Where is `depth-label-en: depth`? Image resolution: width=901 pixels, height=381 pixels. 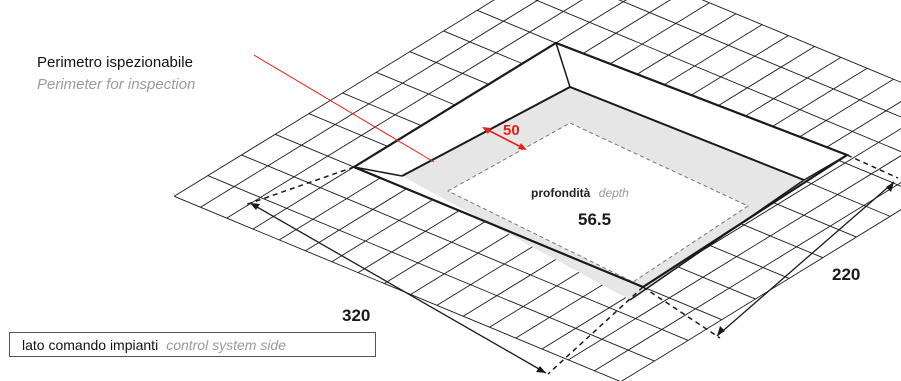 depth-label-en: depth is located at coordinates (614, 193).